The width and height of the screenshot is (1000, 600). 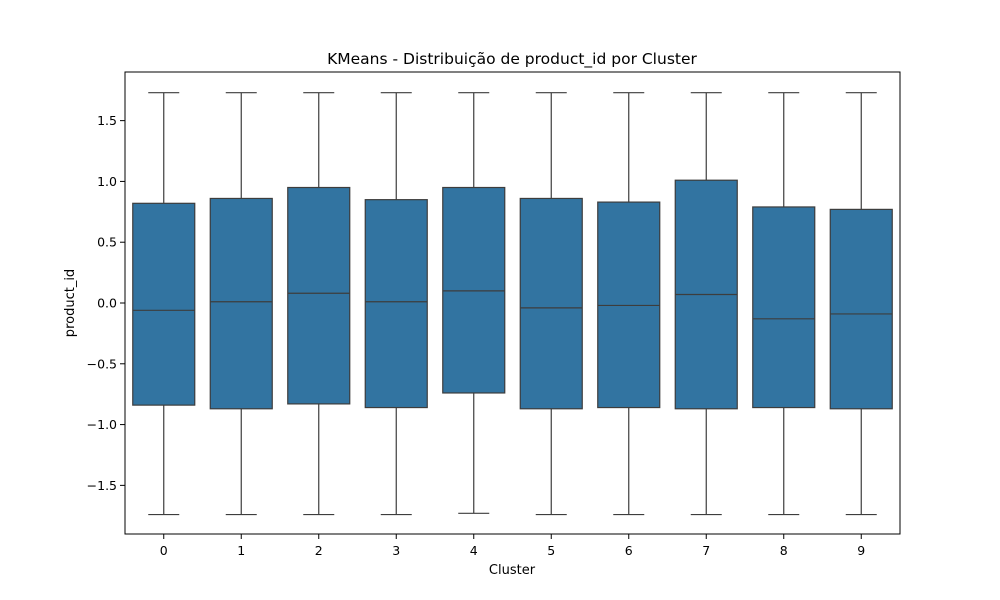 What do you see at coordinates (102, 485) in the screenshot?
I see `y-tick-label: −1.5` at bounding box center [102, 485].